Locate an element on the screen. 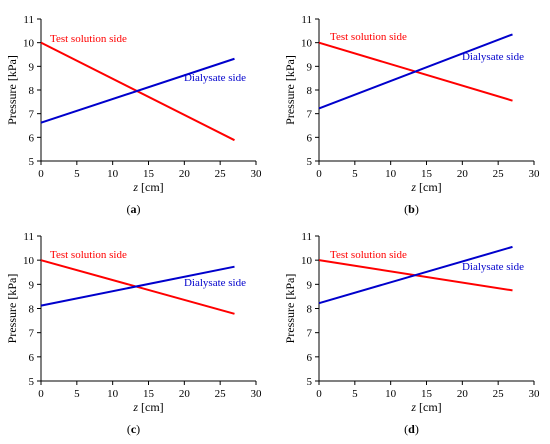 The image size is (550, 444). panel-label: (a) is located at coordinates (134, 209).